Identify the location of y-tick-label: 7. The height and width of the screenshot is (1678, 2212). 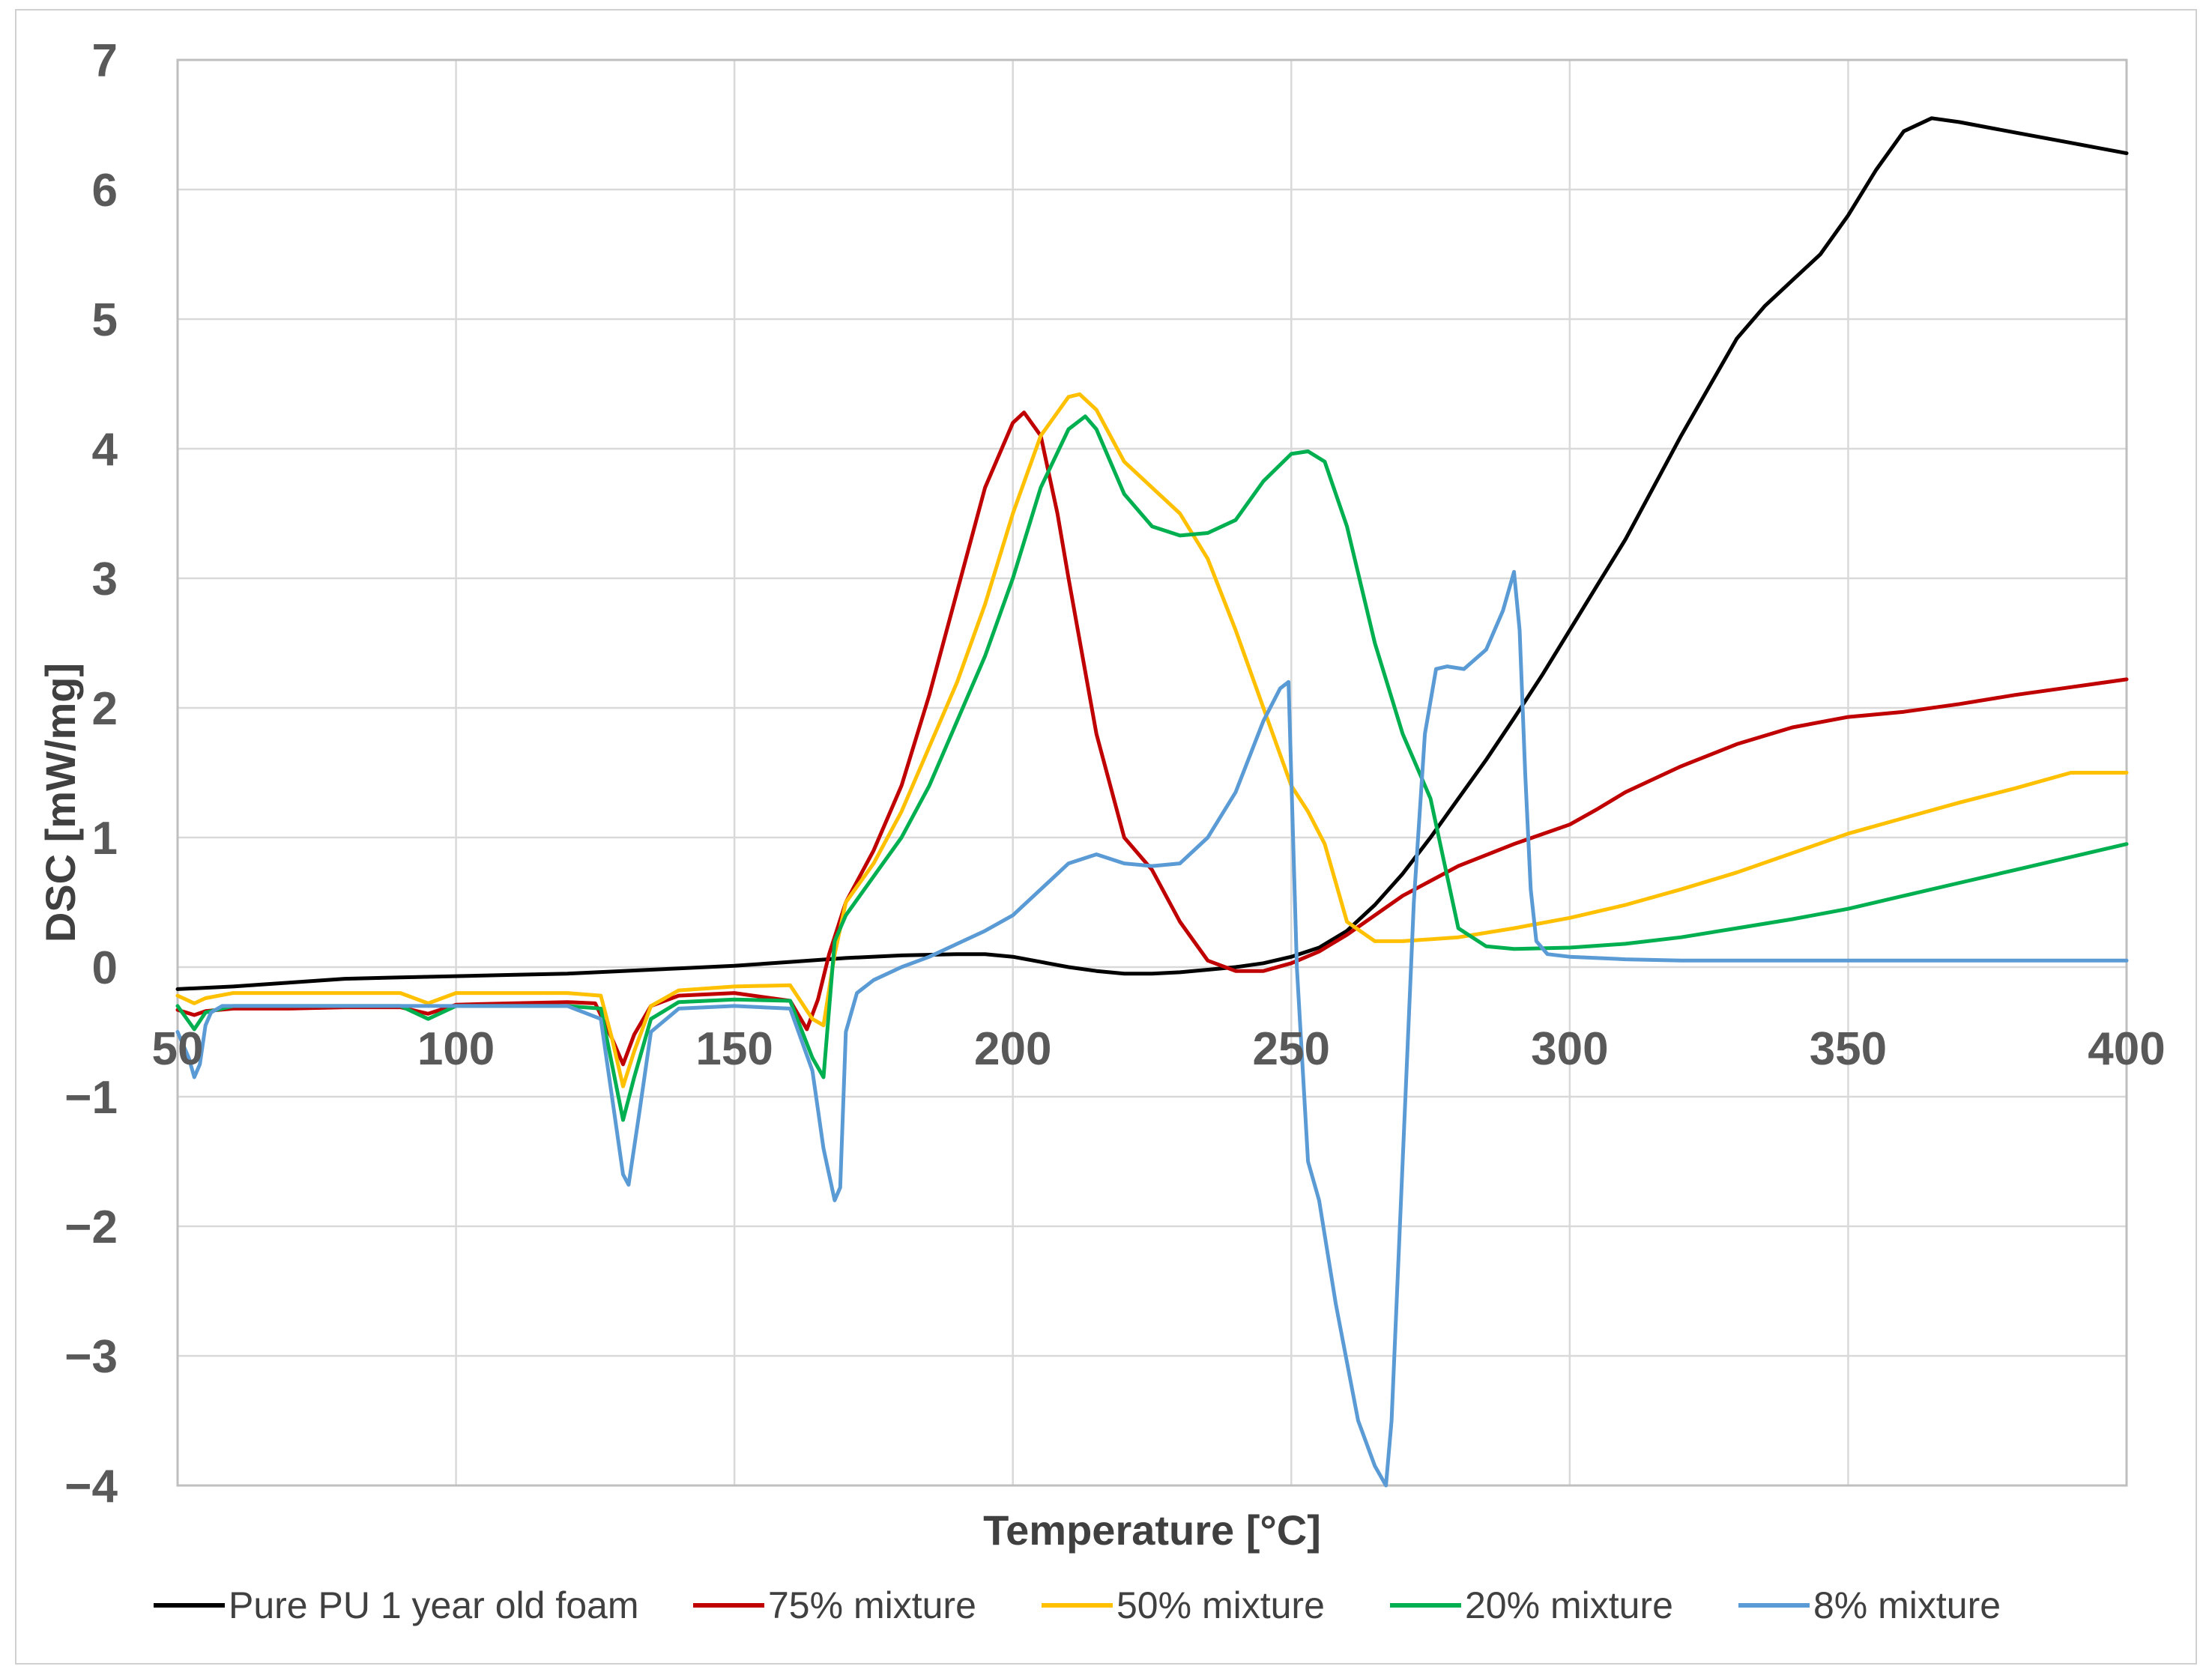
(105, 61).